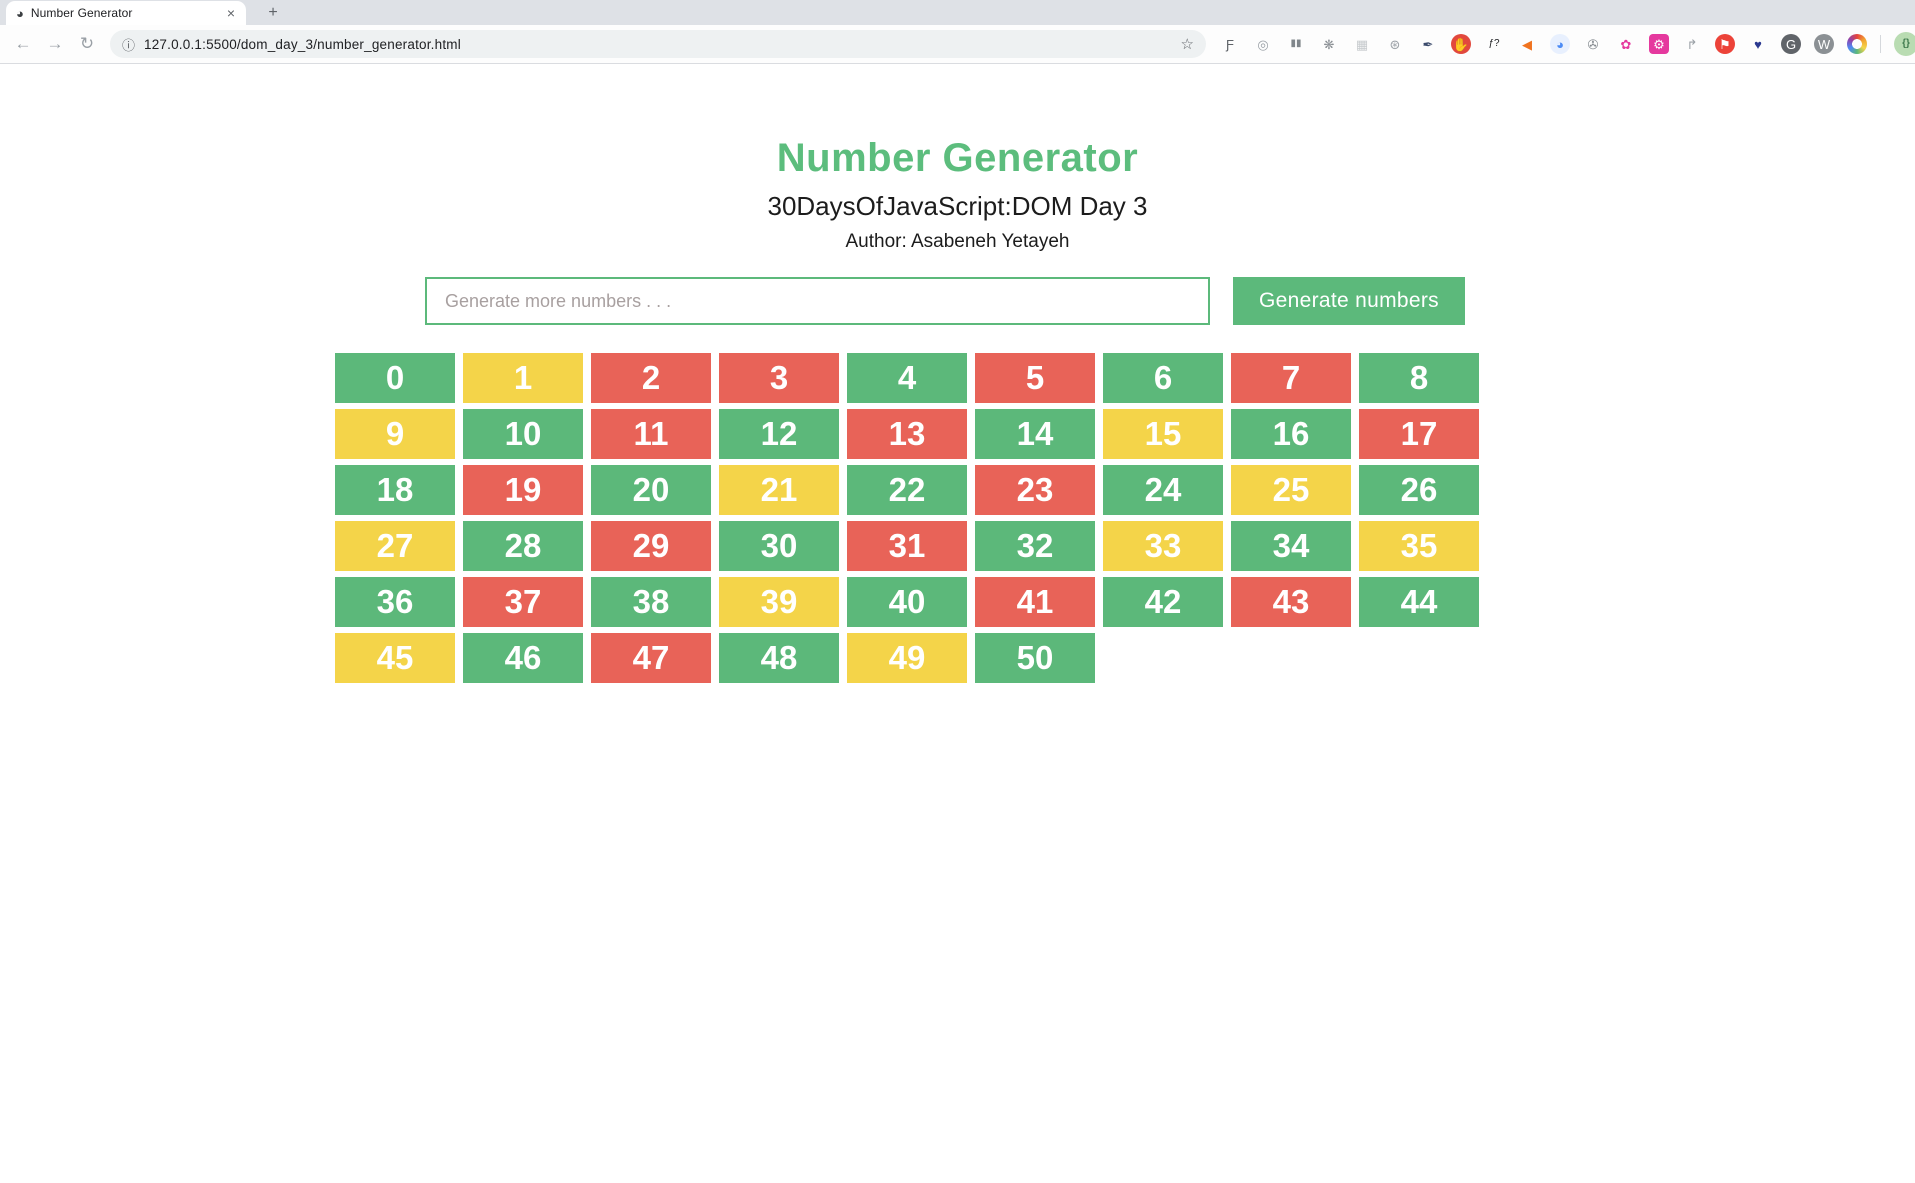 The image size is (1915, 1183). What do you see at coordinates (523, 434) in the screenshot?
I see `number-cell-10: 10` at bounding box center [523, 434].